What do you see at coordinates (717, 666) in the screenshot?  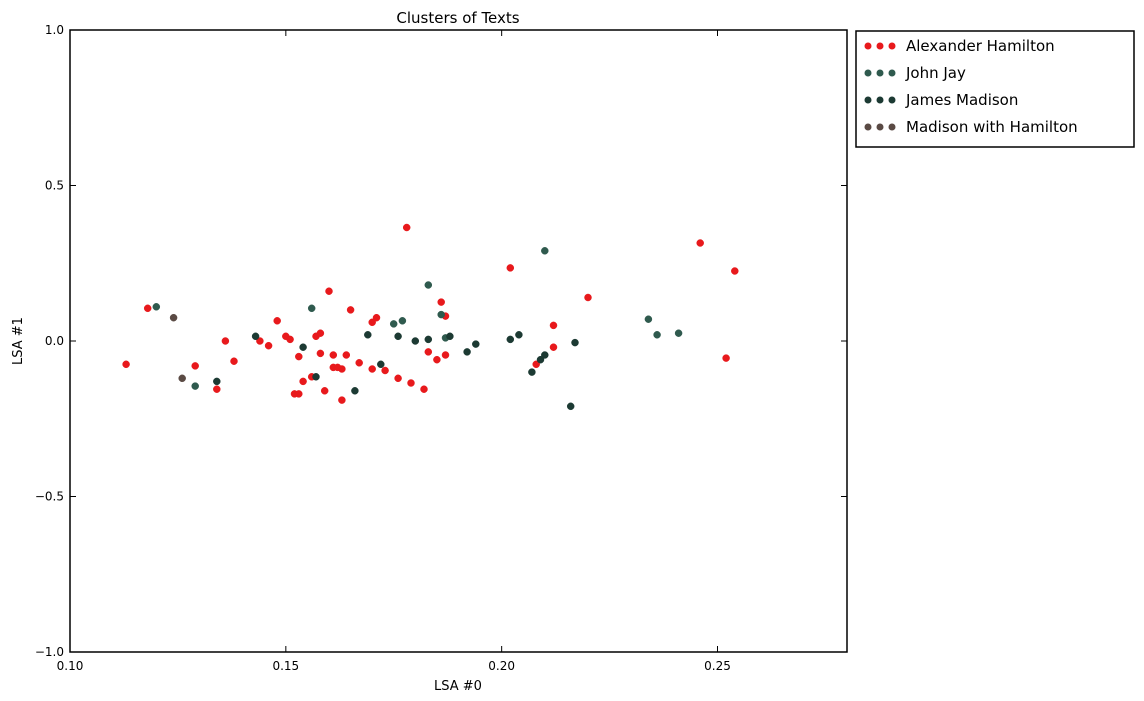 I see `x-tick-label: 0.25` at bounding box center [717, 666].